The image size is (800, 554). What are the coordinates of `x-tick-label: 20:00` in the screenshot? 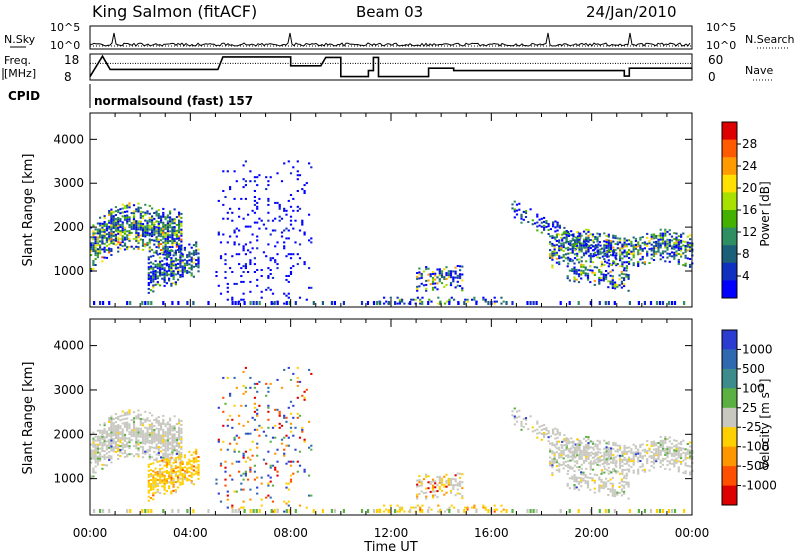 It's located at (591, 533).